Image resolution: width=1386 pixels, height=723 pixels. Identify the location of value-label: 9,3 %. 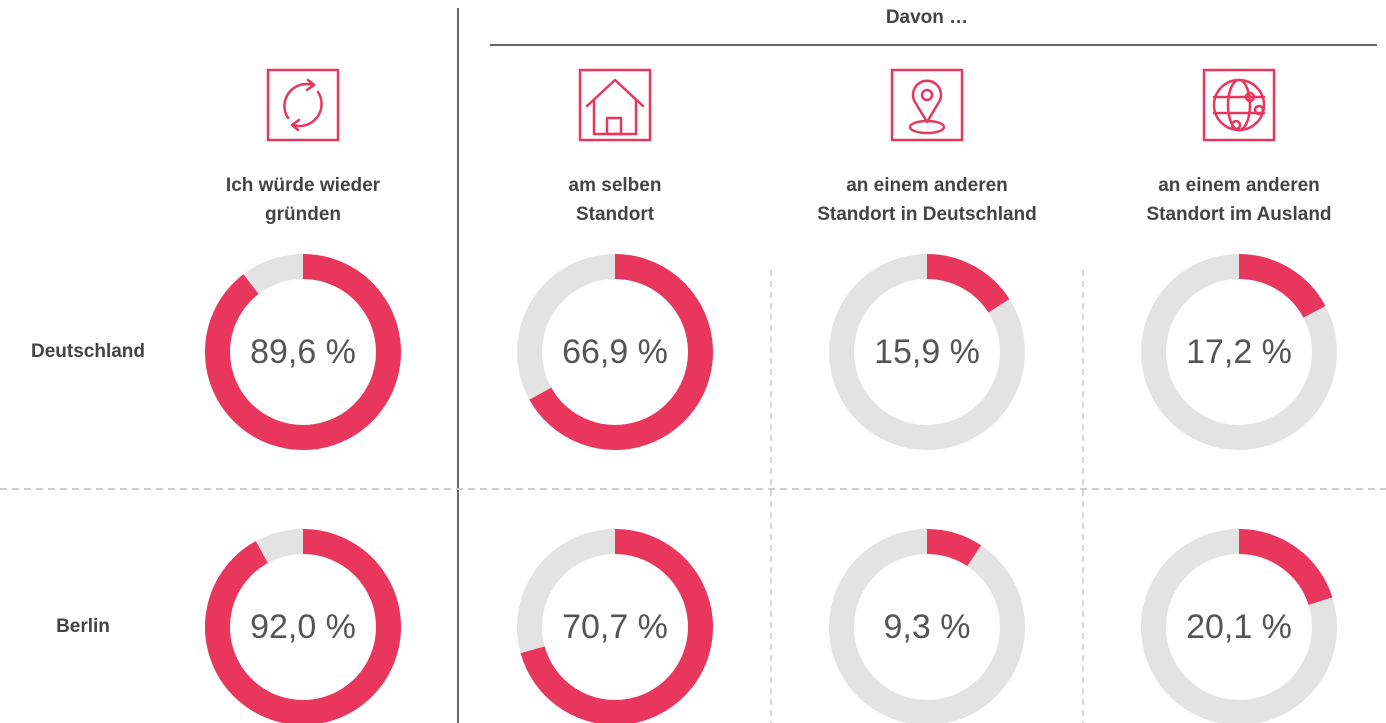
(927, 627).